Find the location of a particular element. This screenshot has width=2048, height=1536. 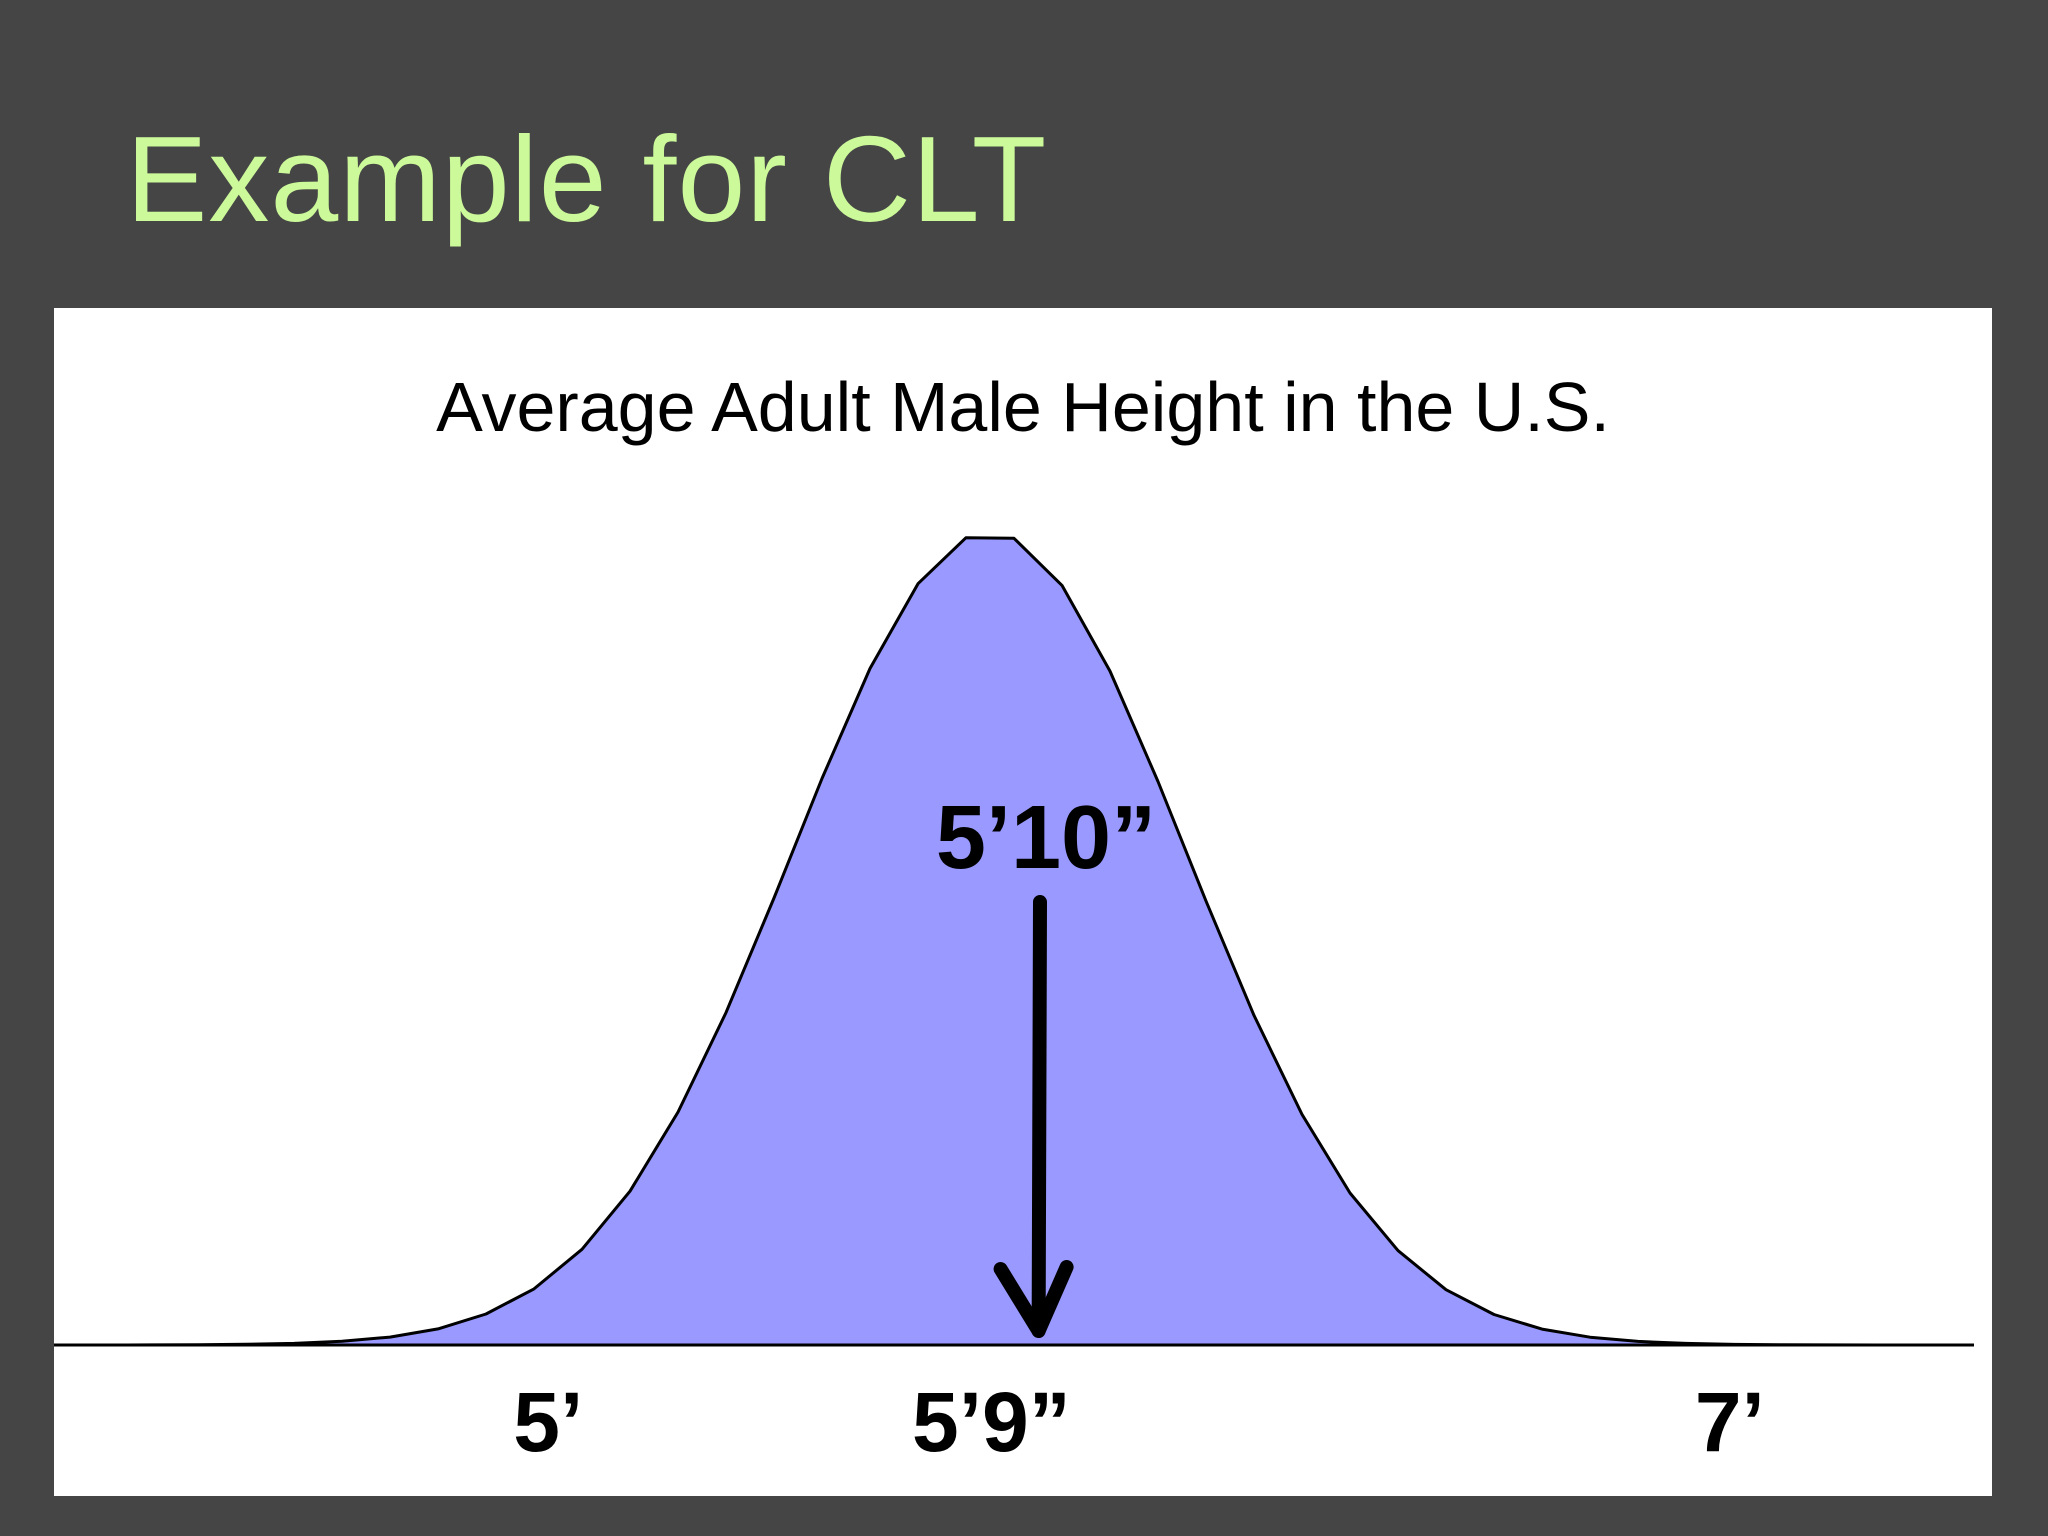

annotation-arrow-shaft is located at coordinates (1039, 1116).